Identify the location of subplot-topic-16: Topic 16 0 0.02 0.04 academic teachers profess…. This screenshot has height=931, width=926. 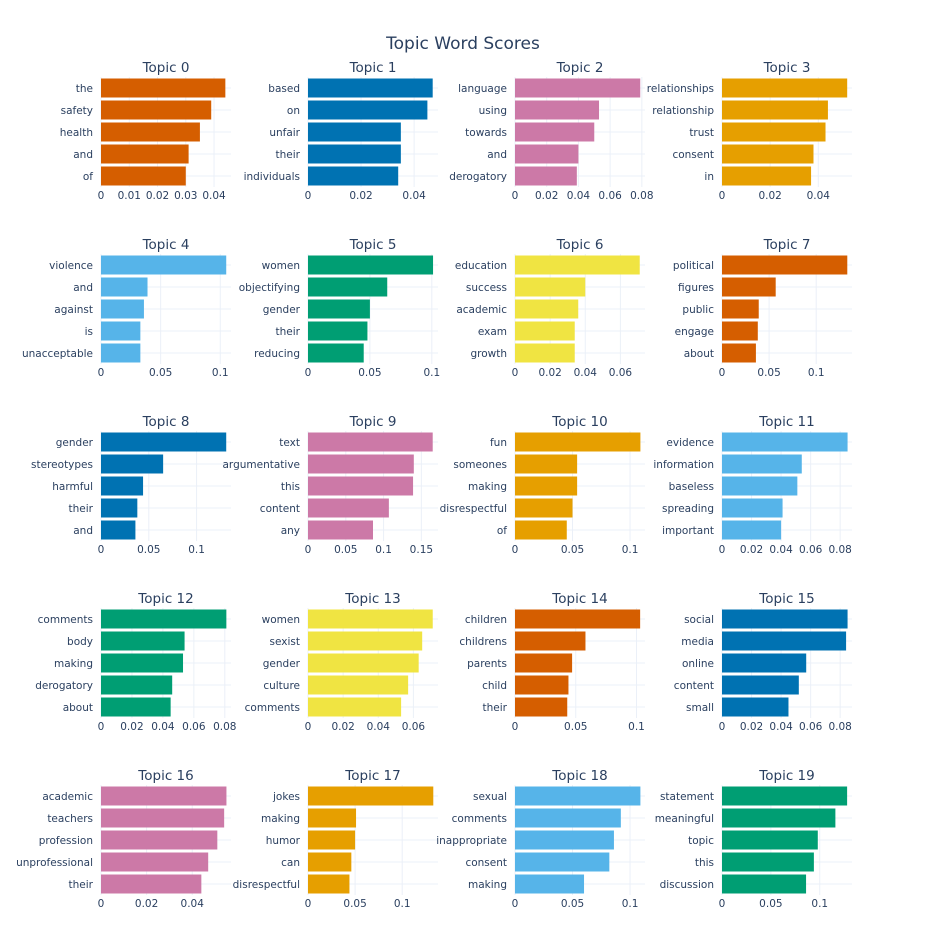
(123, 839).